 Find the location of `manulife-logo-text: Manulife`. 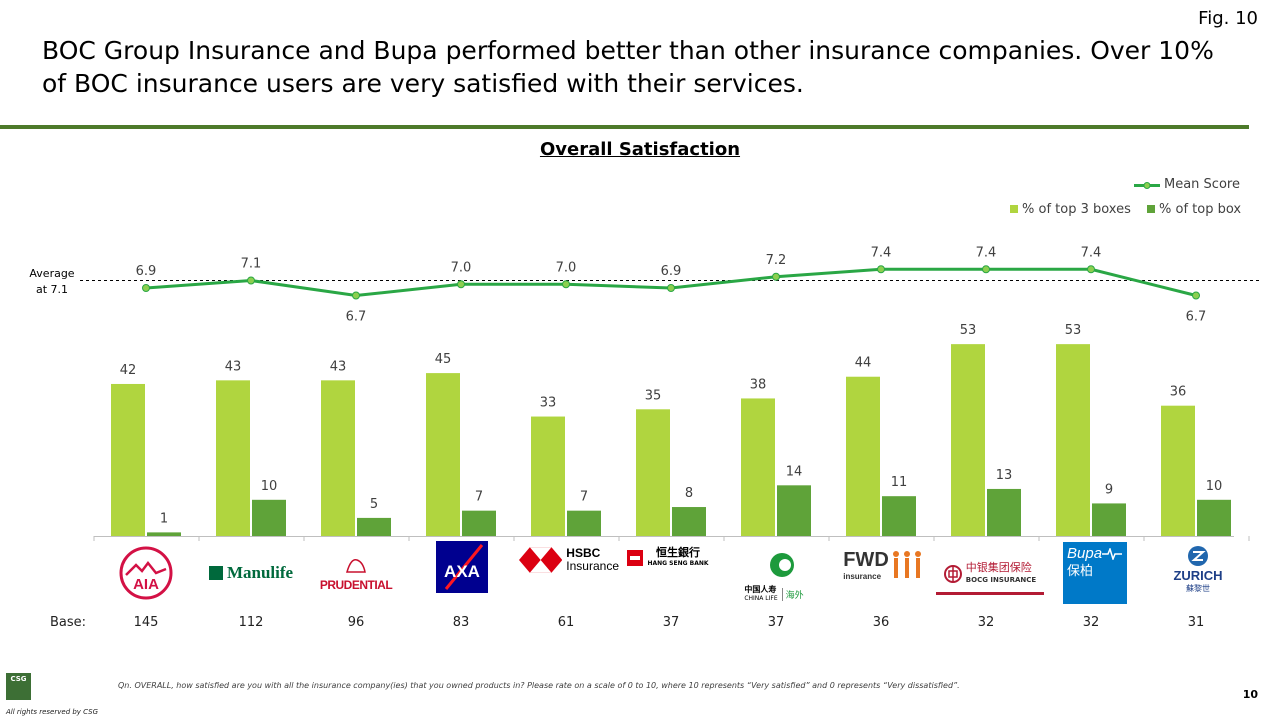

manulife-logo-text: Manulife is located at coordinates (260, 572).